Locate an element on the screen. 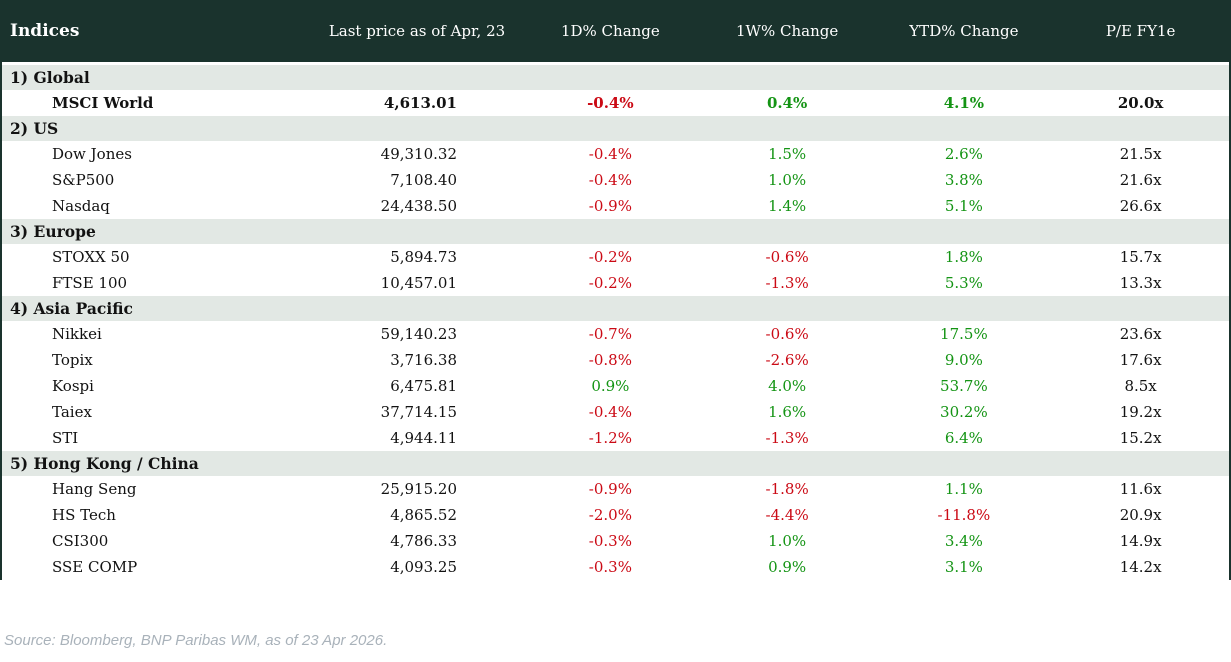  index-name-cell: FTSE 100 is located at coordinates (90, 283).